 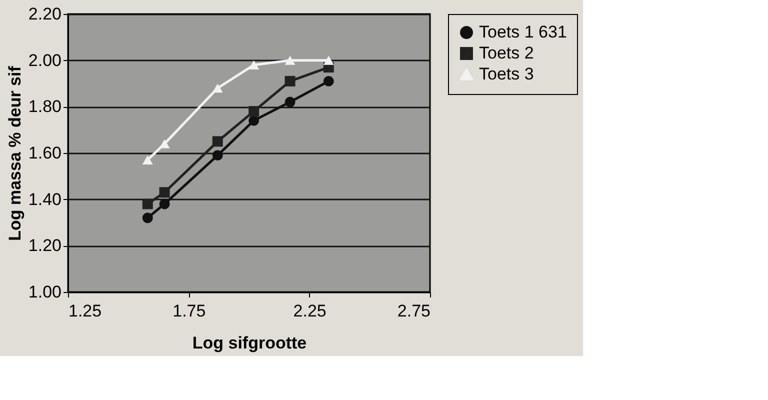 What do you see at coordinates (249, 343) in the screenshot?
I see `x-axis-title: Log sifgrootte` at bounding box center [249, 343].